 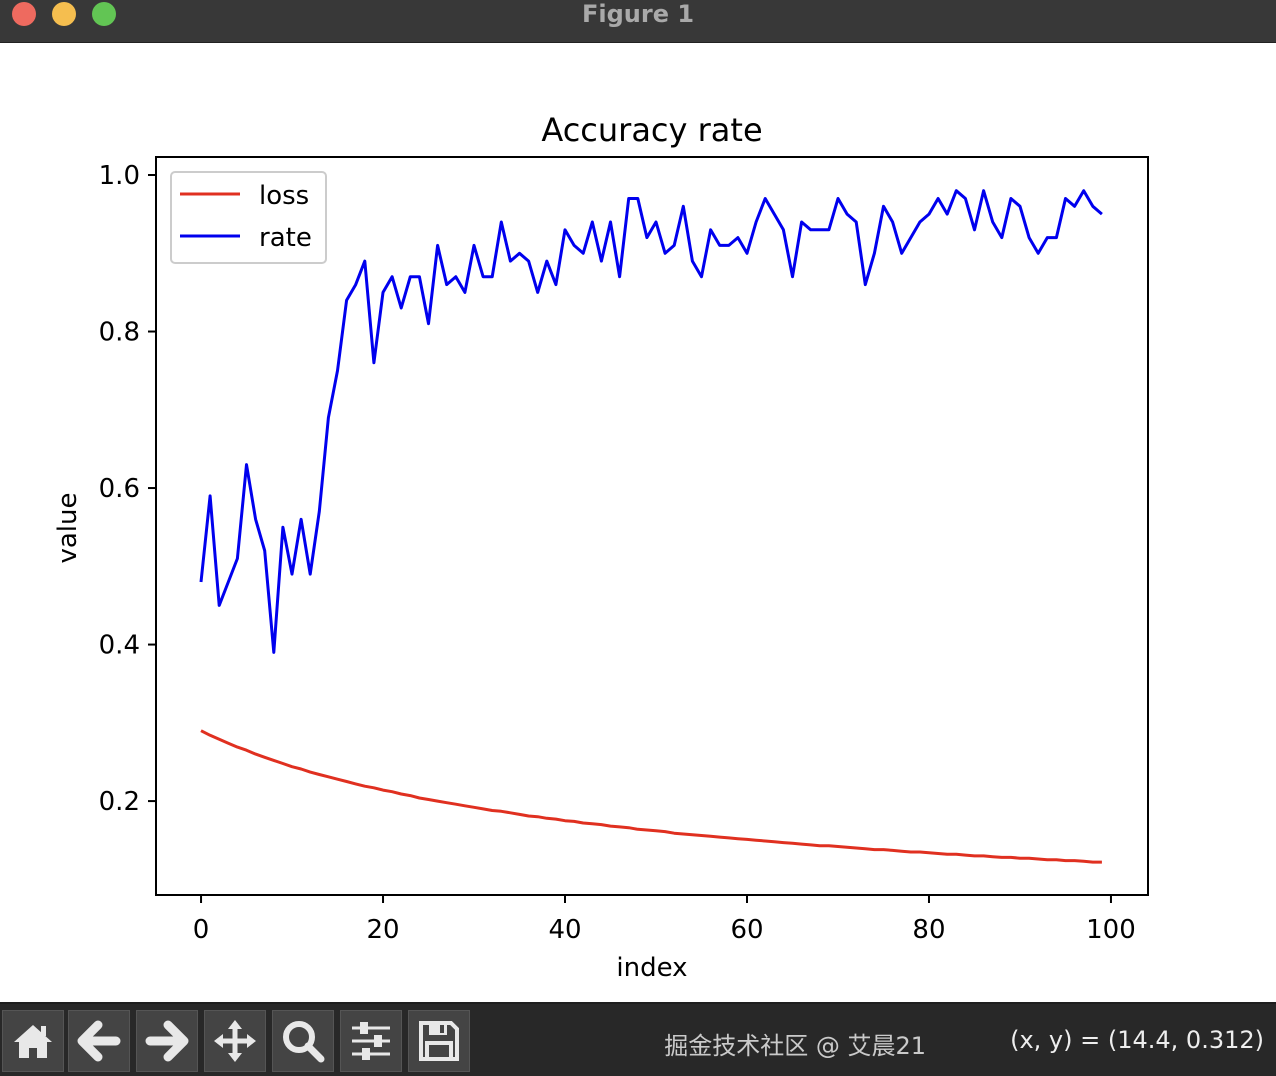 What do you see at coordinates (651, 796) in the screenshot?
I see `series-line-loss` at bounding box center [651, 796].